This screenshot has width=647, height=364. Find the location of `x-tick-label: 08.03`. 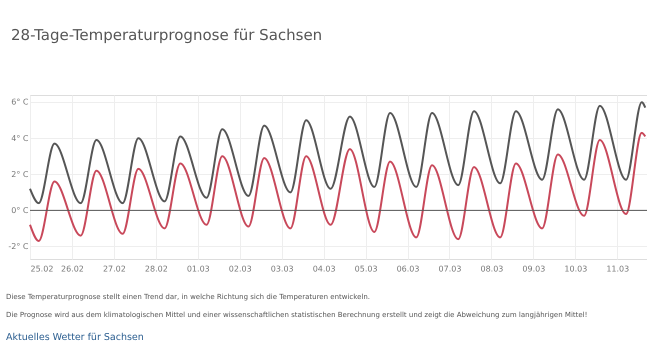

x-tick-label: 08.03 is located at coordinates (492, 269).